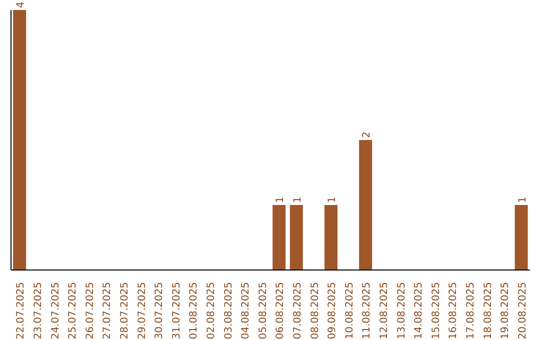 This screenshot has height=340, width=540. What do you see at coordinates (246, 311) in the screenshot?
I see `x-tick-label: 04.08.2025` at bounding box center [246, 311].